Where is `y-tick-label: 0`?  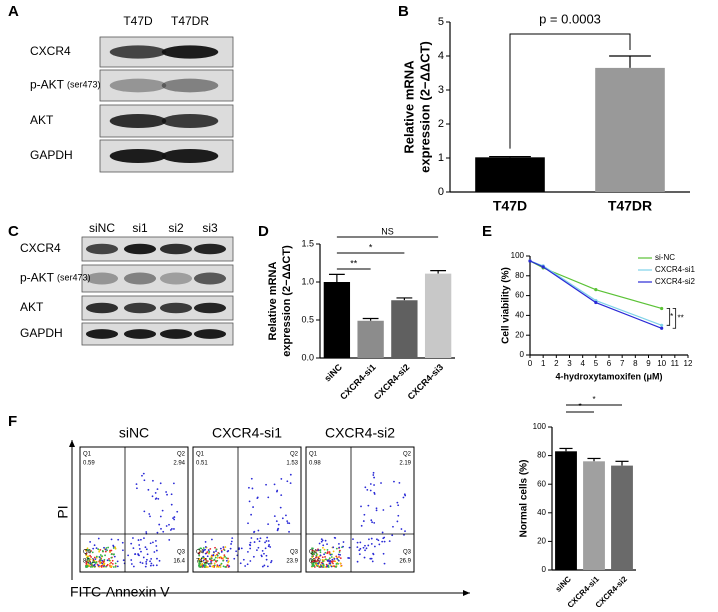
y-tick-label: 0 is located at coordinates (544, 569).